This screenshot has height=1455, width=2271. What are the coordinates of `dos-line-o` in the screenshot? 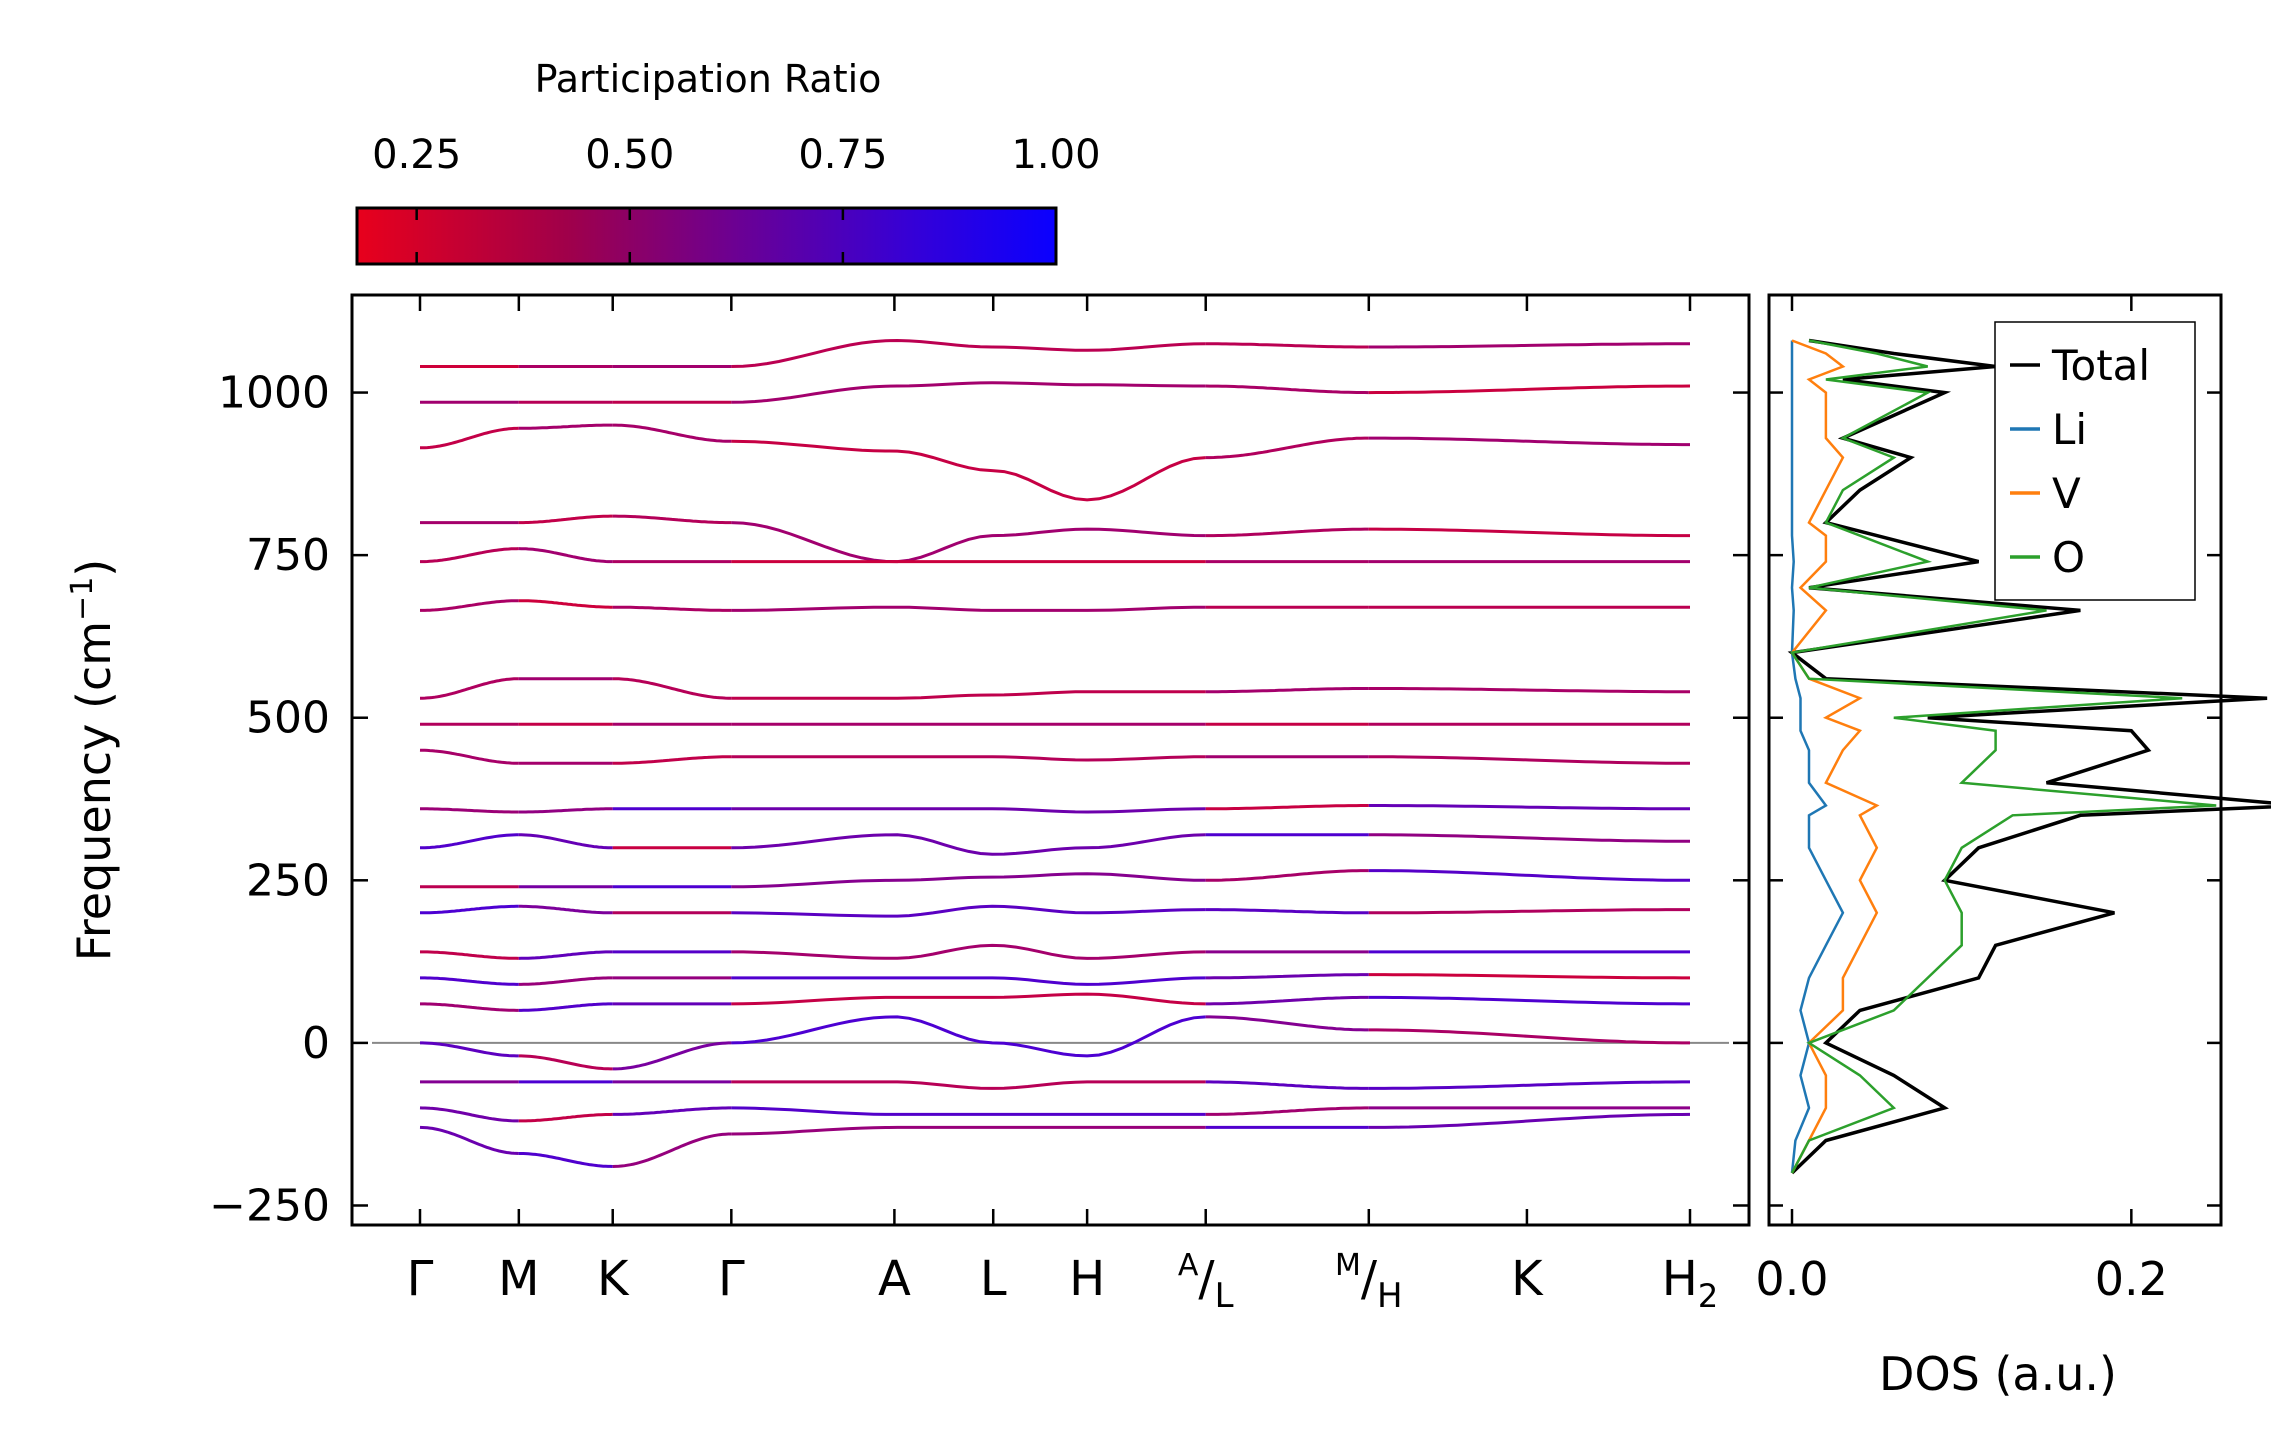 It's located at (2003, 756).